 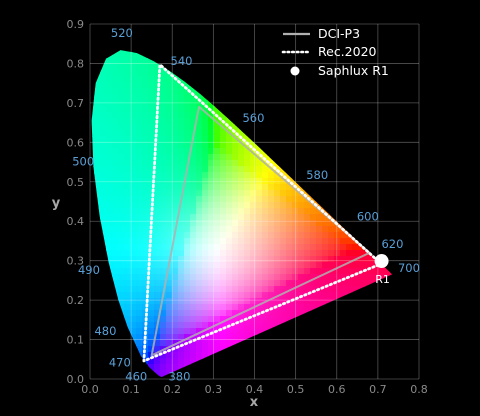 I want to click on wavelength-label: 500, so click(x=83, y=161).